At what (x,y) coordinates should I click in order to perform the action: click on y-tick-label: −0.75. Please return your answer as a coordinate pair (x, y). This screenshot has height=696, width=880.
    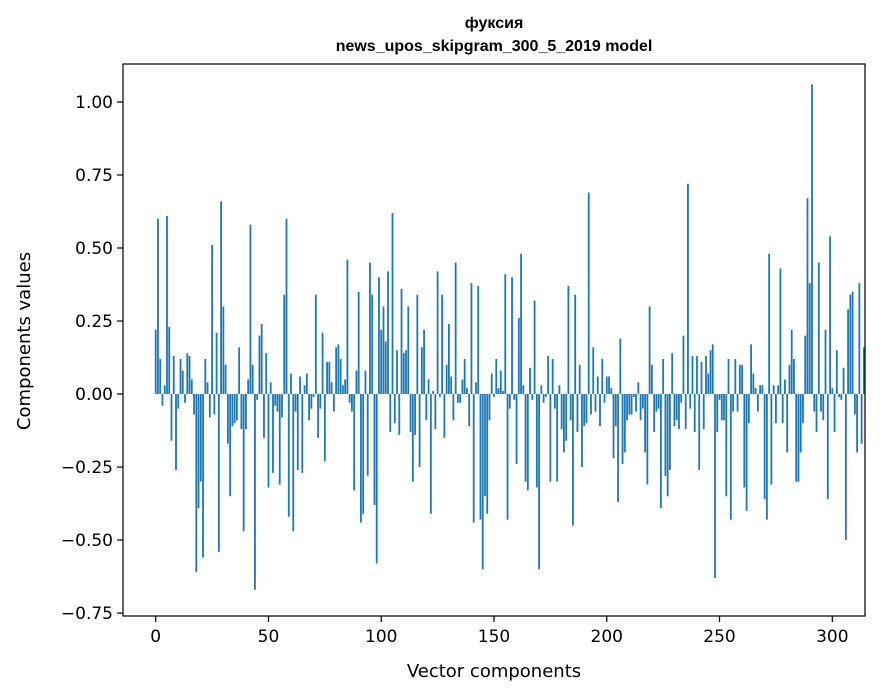
    Looking at the image, I should click on (87, 614).